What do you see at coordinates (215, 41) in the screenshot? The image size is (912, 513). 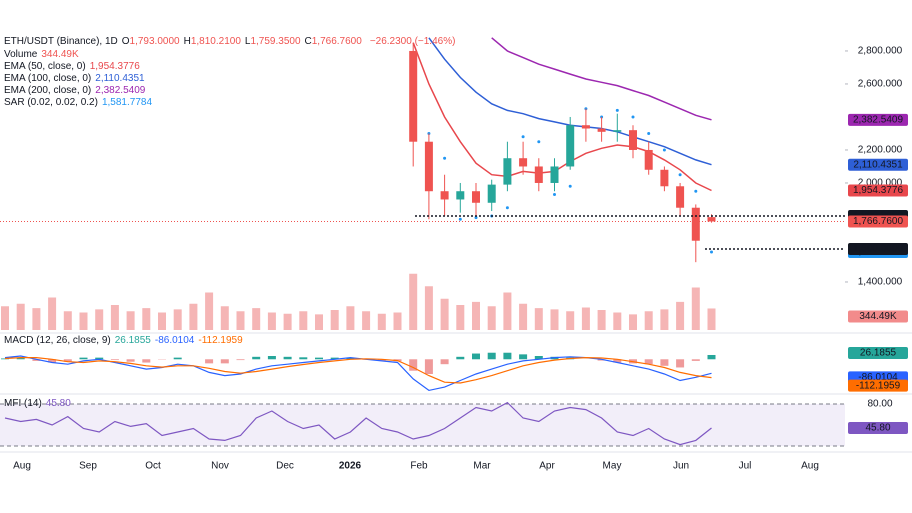 I see `ohlc-value: 1,810.2100` at bounding box center [215, 41].